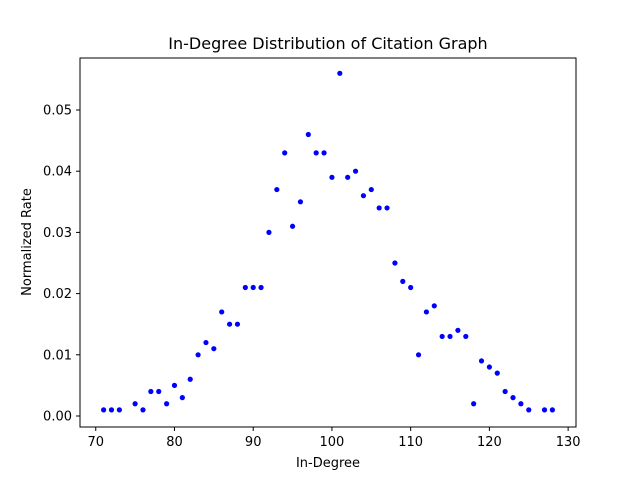 The width and height of the screenshot is (640, 480). Describe the element at coordinates (57, 416) in the screenshot. I see `y-tick-label: 0.00` at that location.